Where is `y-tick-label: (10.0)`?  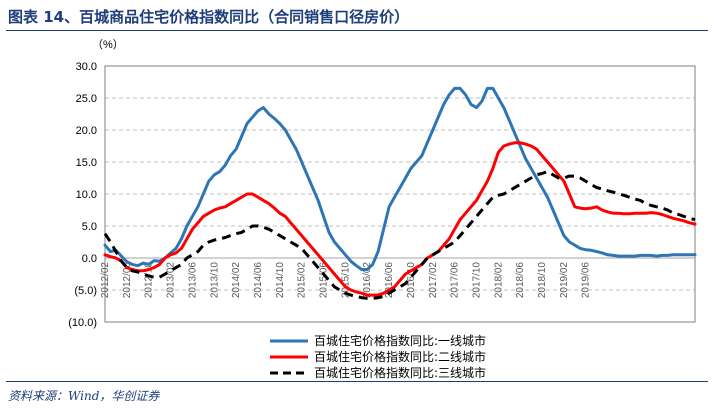 y-tick-label: (10.0) is located at coordinates (82, 323).